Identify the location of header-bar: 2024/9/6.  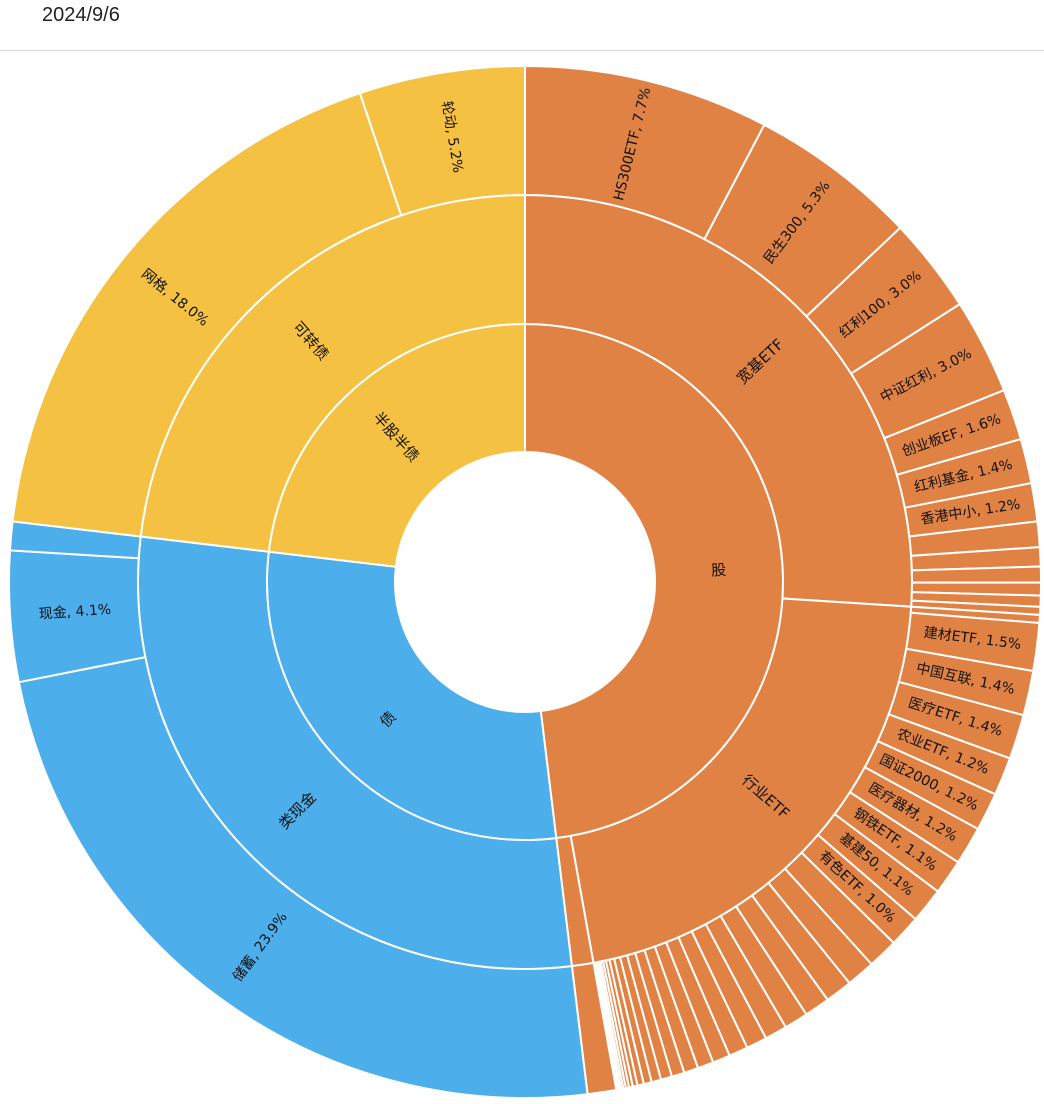
(522, 25).